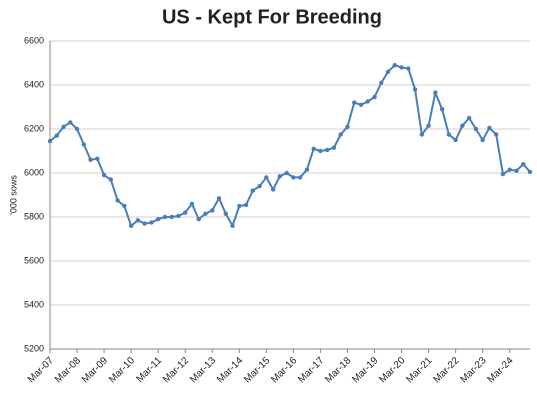 The height and width of the screenshot is (406, 537). I want to click on x-tick-label: Mar-21, so click(419, 370).